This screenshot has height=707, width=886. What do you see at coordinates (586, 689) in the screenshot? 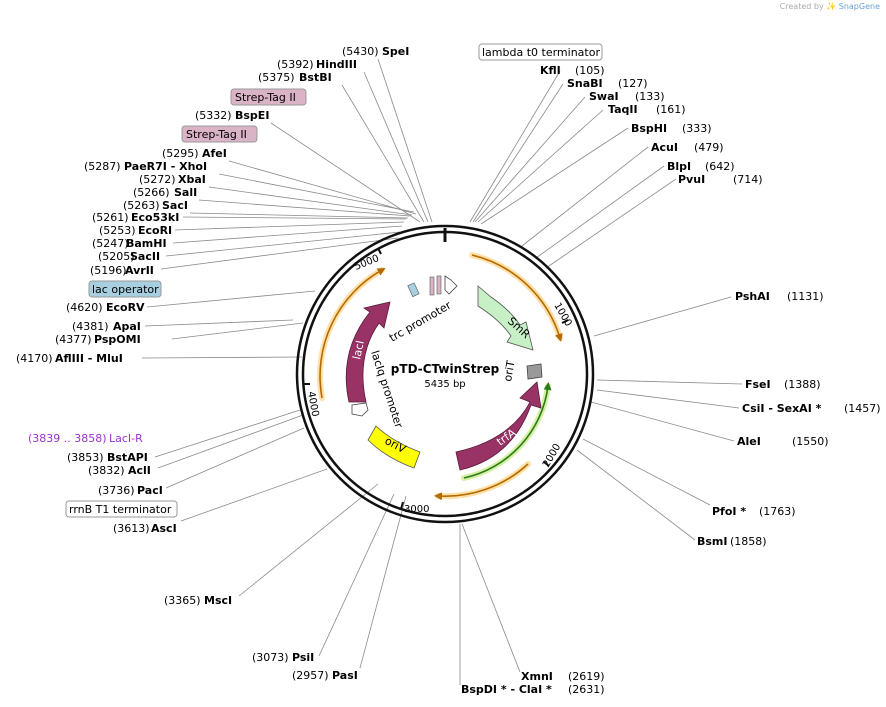
I see `site-position: (2631)` at bounding box center [586, 689].